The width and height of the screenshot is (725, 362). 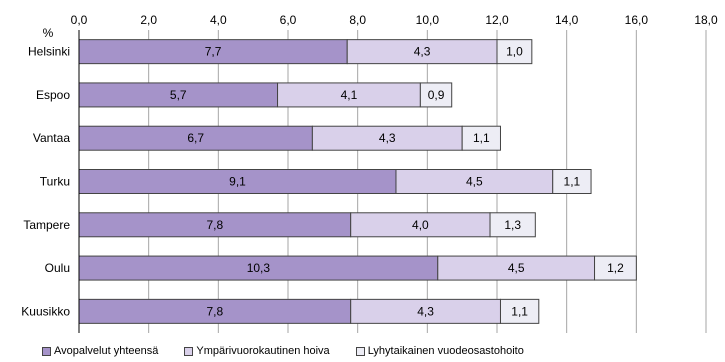 I want to click on legend-swatch-lyhytaikainen, so click(x=360, y=351).